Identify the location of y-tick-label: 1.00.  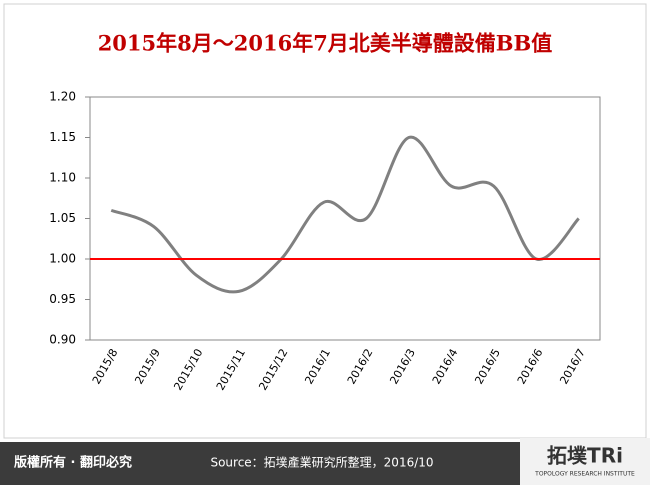
(62, 259).